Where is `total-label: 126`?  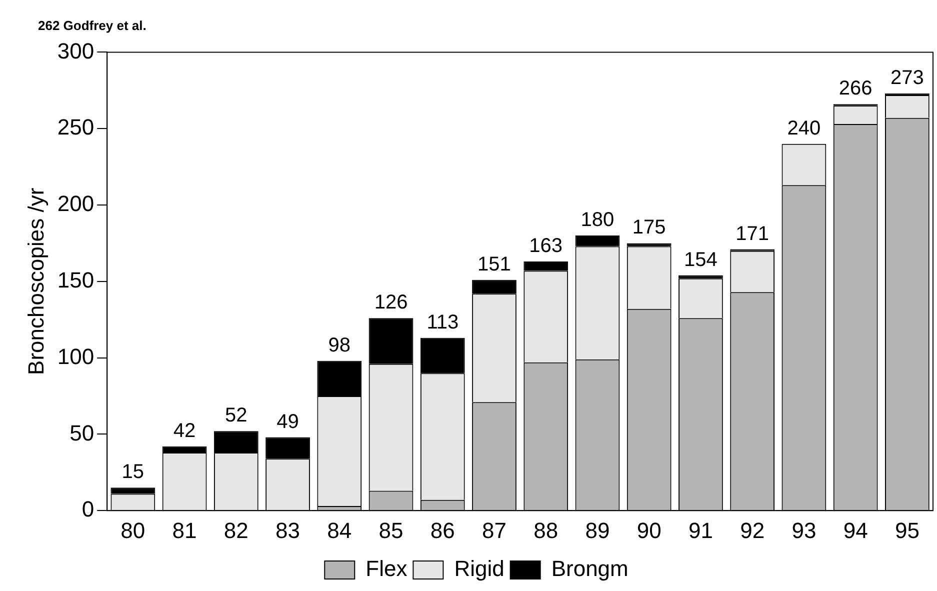 total-label: 126 is located at coordinates (391, 303).